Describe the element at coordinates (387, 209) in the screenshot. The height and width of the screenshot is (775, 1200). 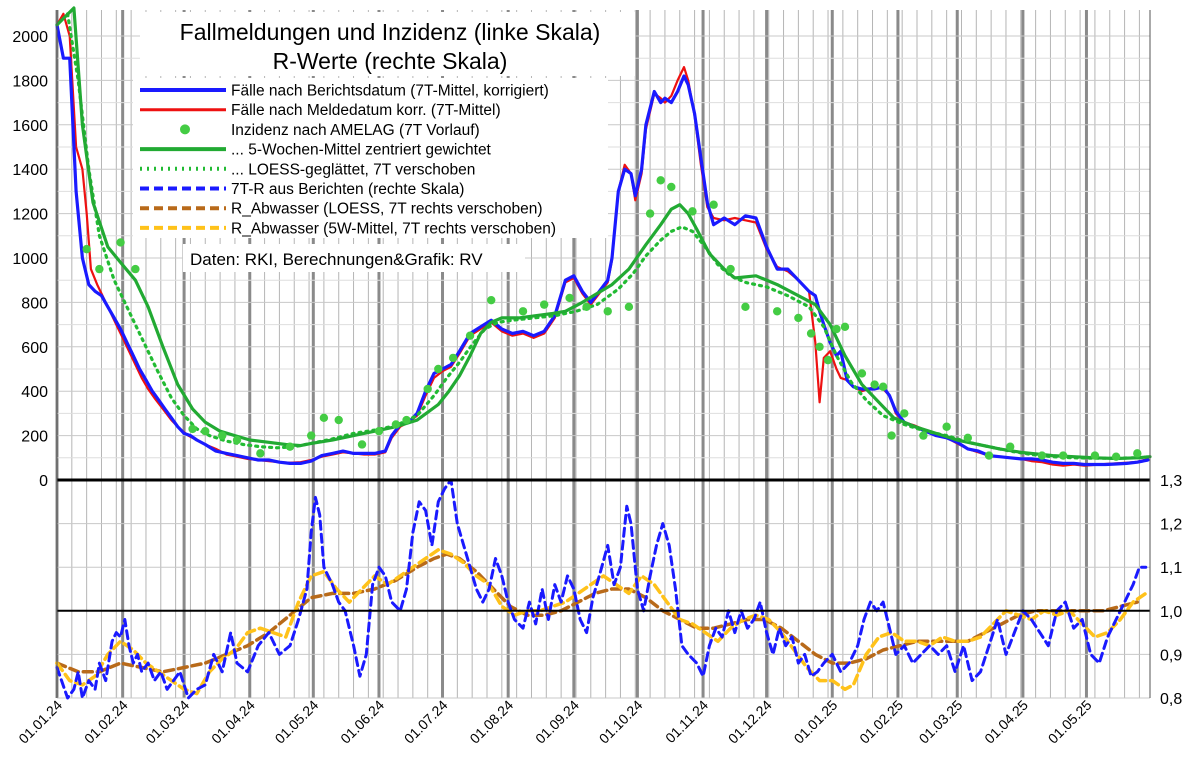
I see `legend-label: R_Abwasser (LOESS, 7T rechts verschoben)` at that location.